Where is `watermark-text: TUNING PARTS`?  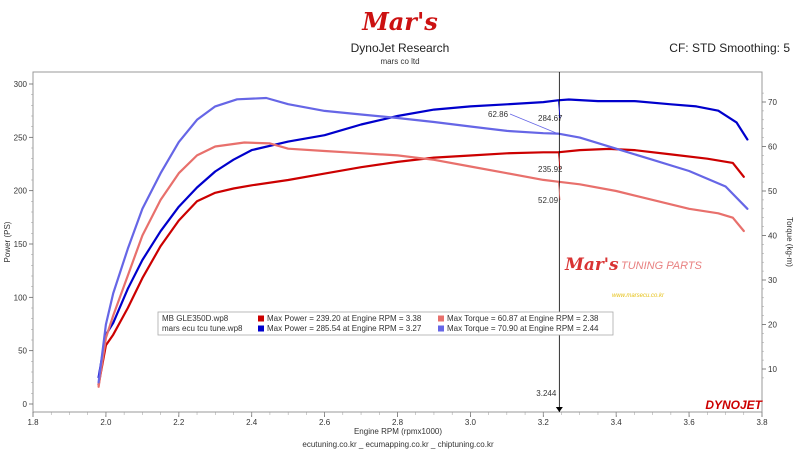 watermark-text: TUNING PARTS is located at coordinates (662, 266).